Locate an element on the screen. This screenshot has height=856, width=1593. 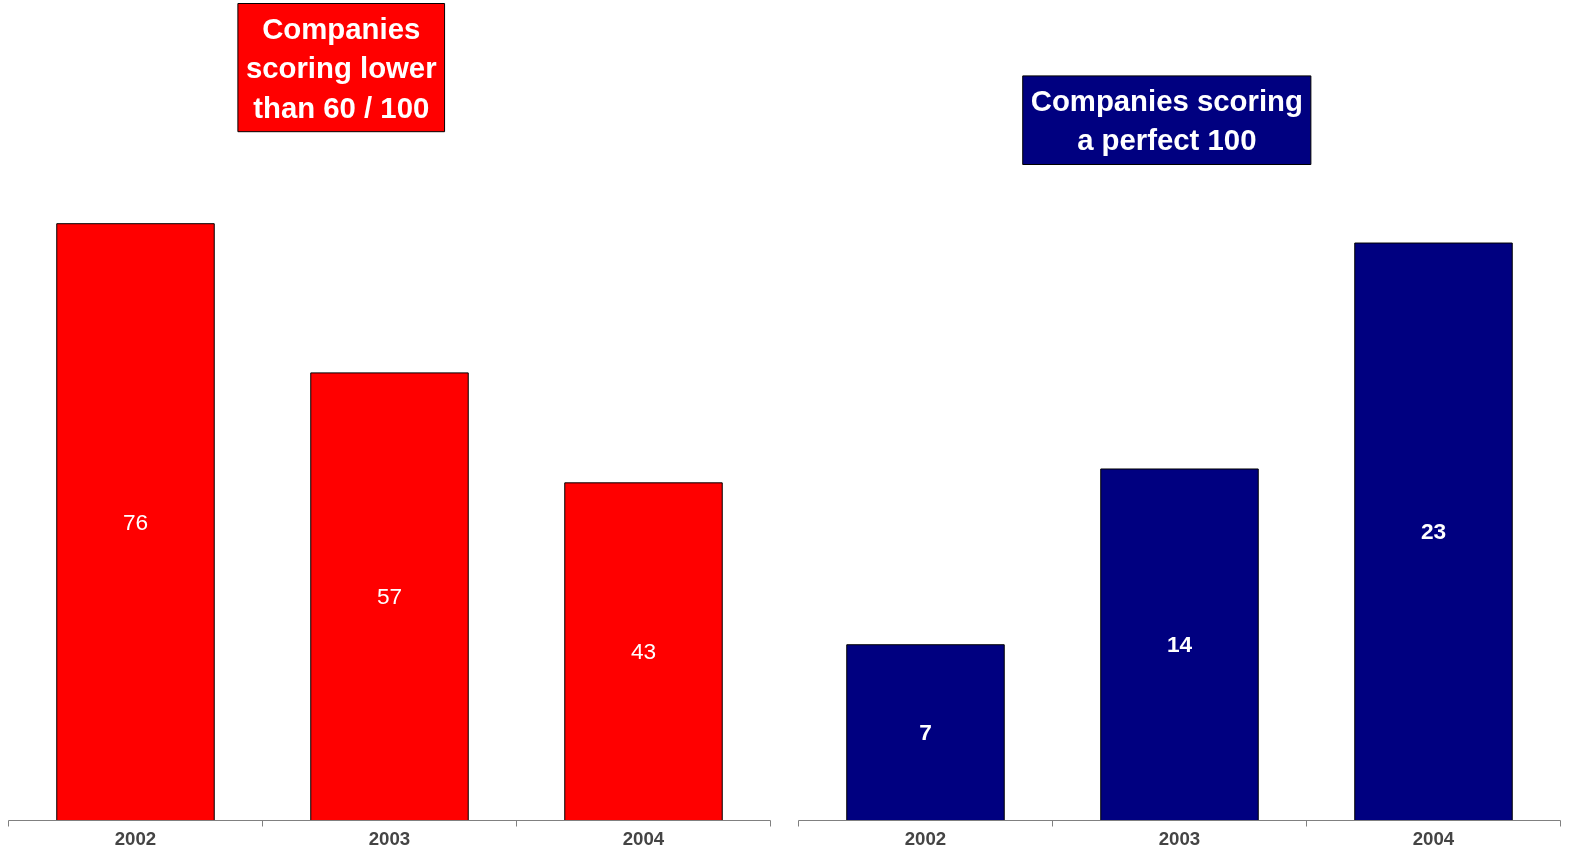
data-label: 76 is located at coordinates (135, 521).